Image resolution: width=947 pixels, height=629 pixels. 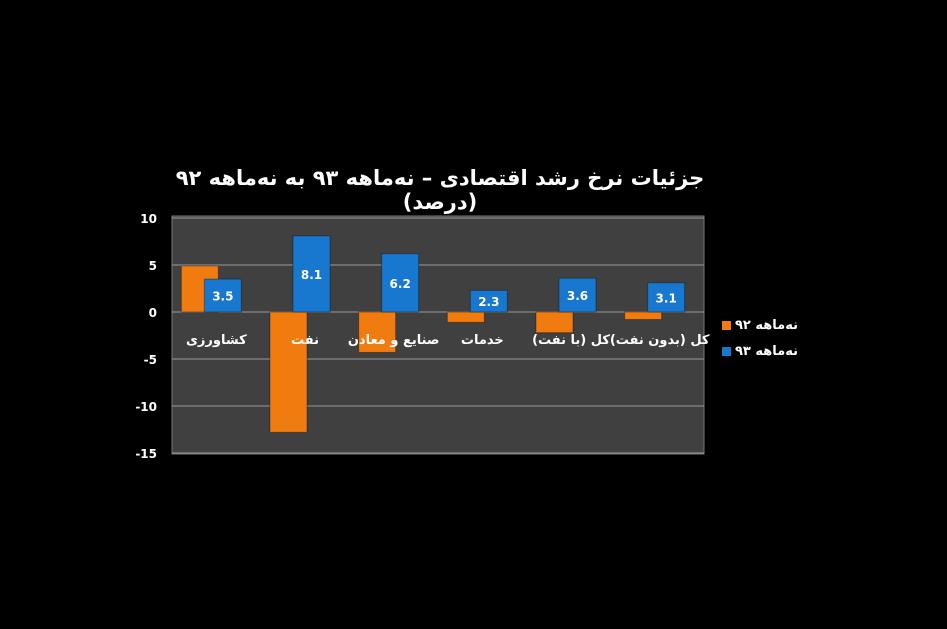 I want to click on data-label: 8.1, so click(x=311, y=275).